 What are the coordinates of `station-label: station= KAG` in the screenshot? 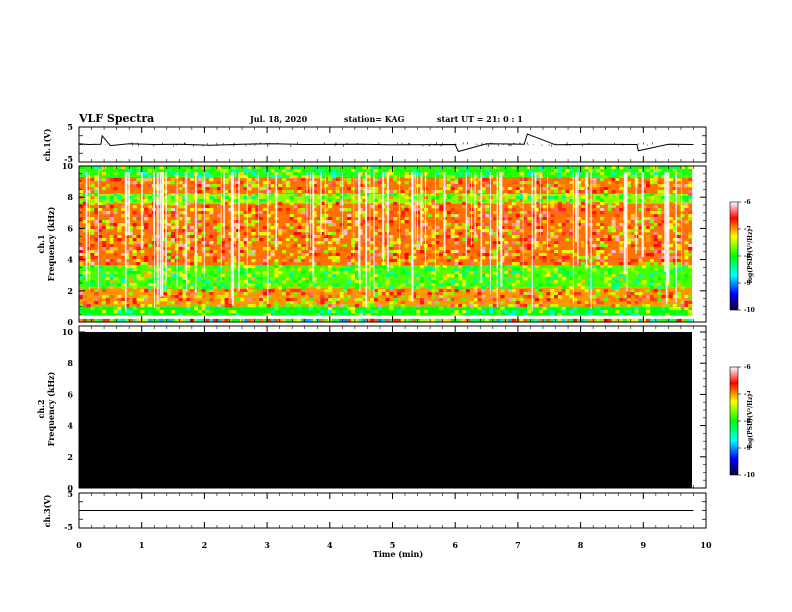 It's located at (374, 119).